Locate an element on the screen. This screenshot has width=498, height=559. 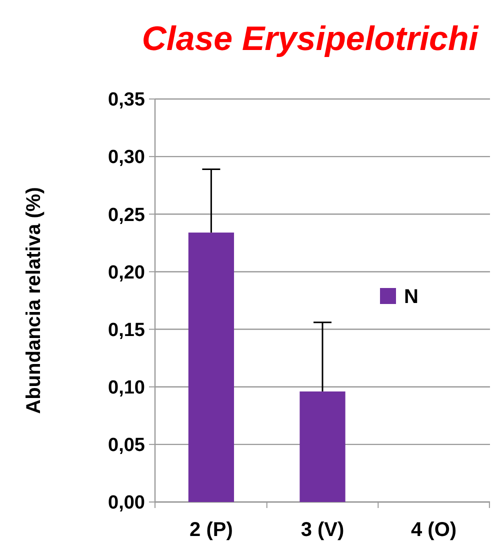
y-axis-title: Abundancia relativa (%) is located at coordinates (34, 300).